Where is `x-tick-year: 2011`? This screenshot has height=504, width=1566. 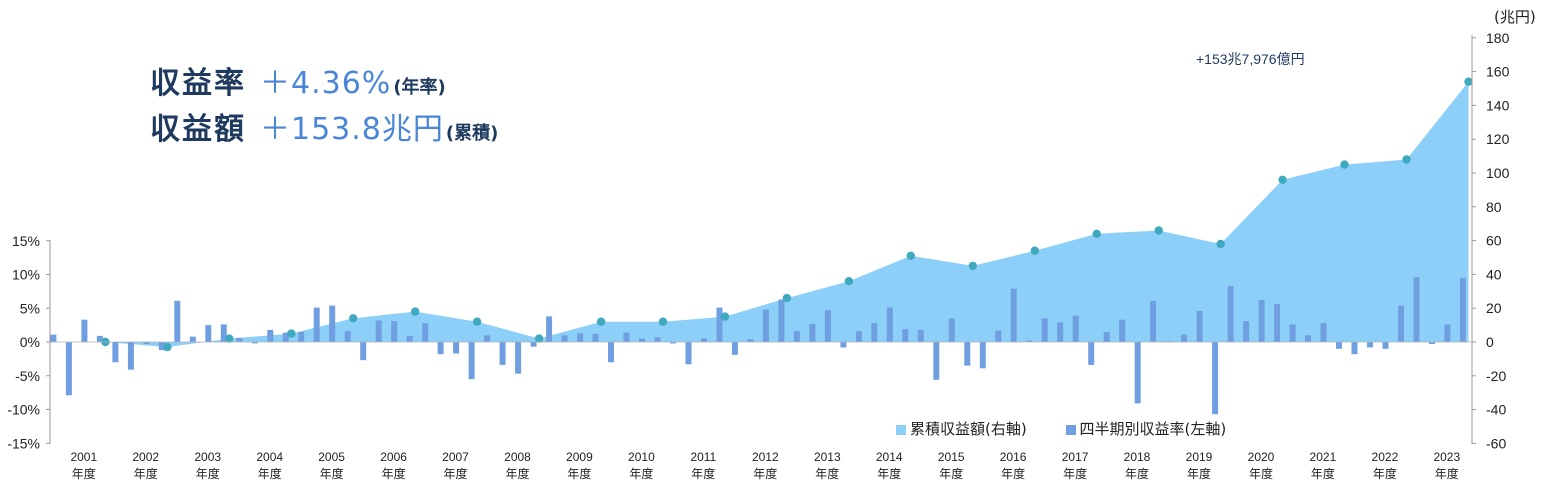
x-tick-year: 2011 is located at coordinates (703, 457).